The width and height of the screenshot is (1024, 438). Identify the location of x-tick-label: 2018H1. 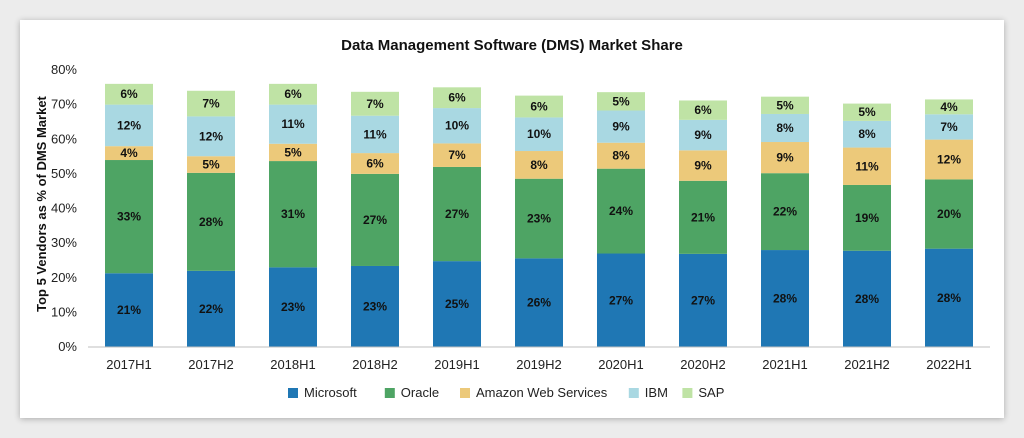
(293, 364).